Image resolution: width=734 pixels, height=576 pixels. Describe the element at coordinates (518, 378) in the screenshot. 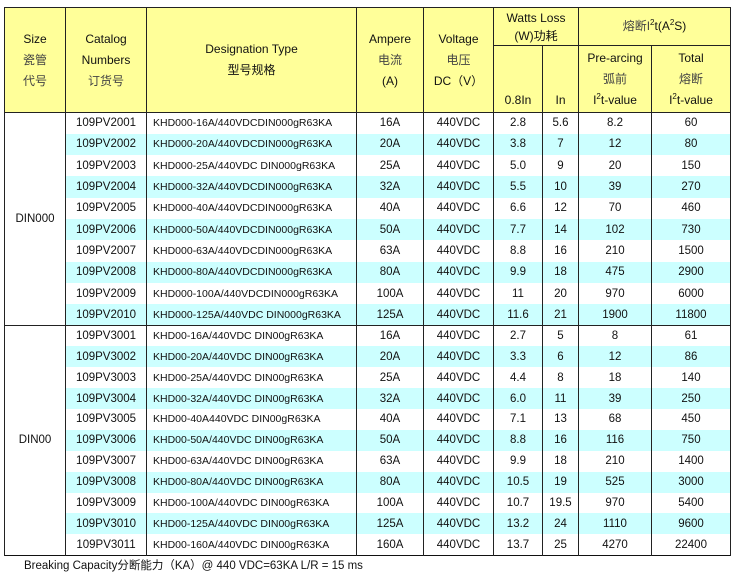

I see `watts-08in-cell: 4.4` at that location.